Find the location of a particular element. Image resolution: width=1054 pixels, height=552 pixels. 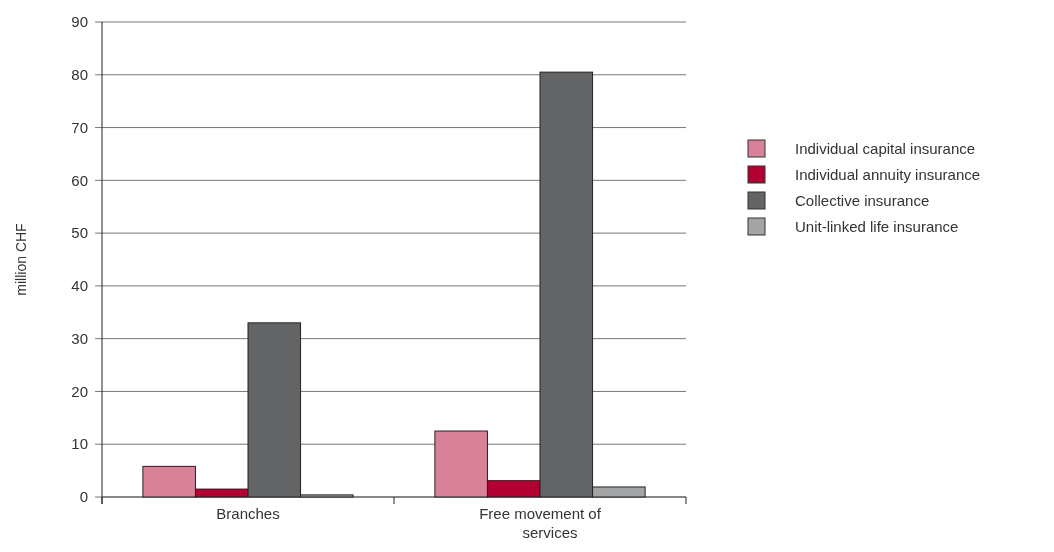

y-axis-title: million CHF is located at coordinates (21, 259).